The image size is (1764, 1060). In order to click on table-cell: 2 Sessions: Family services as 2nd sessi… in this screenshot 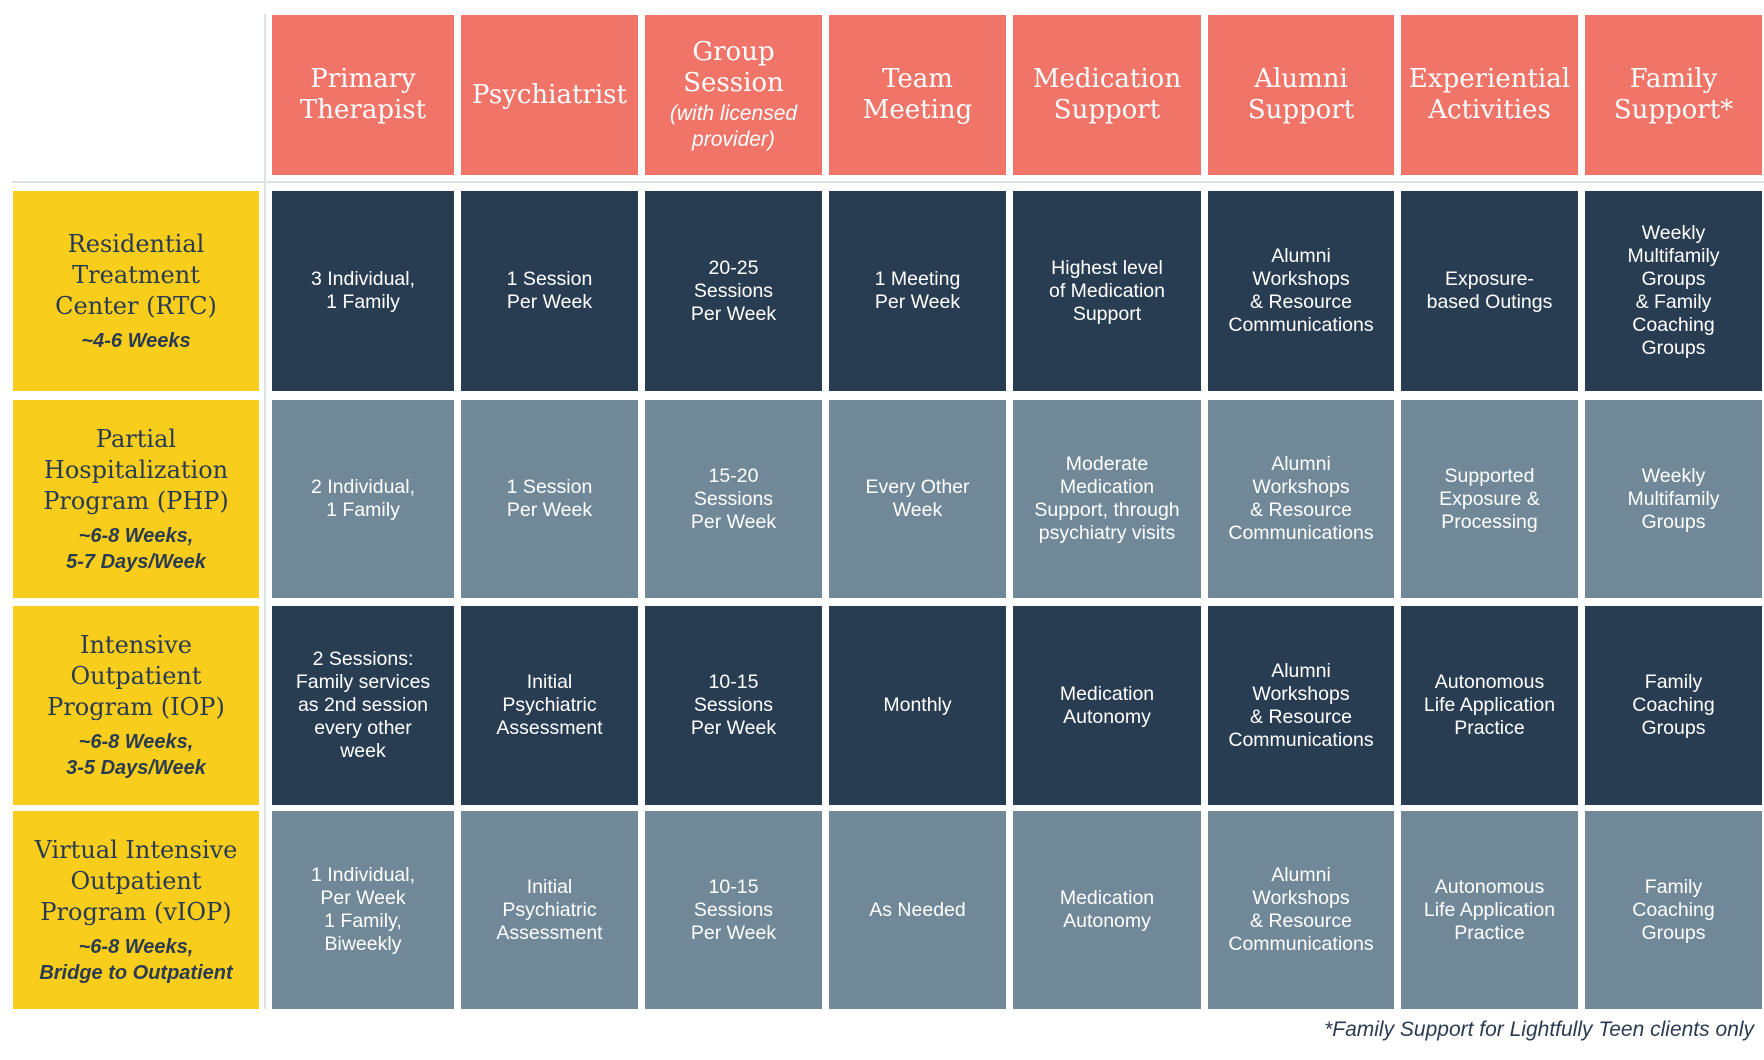, I will do `click(363, 705)`.